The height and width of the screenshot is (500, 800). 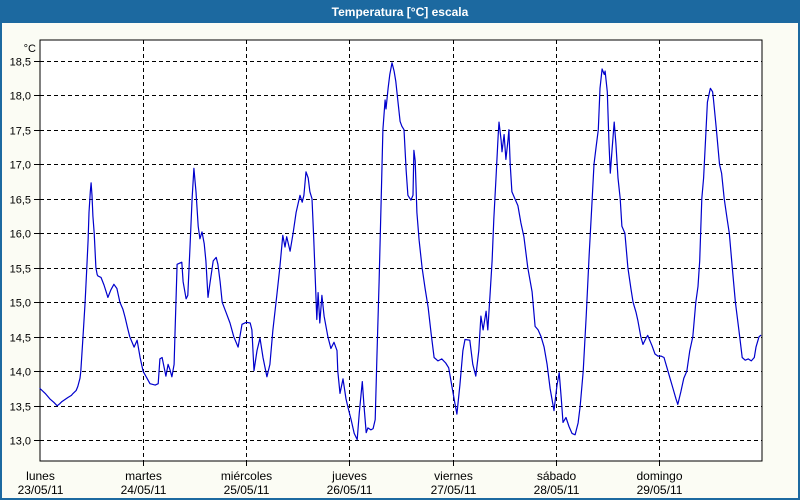 I want to click on y-tick-label: 13,5, so click(x=20, y=408).